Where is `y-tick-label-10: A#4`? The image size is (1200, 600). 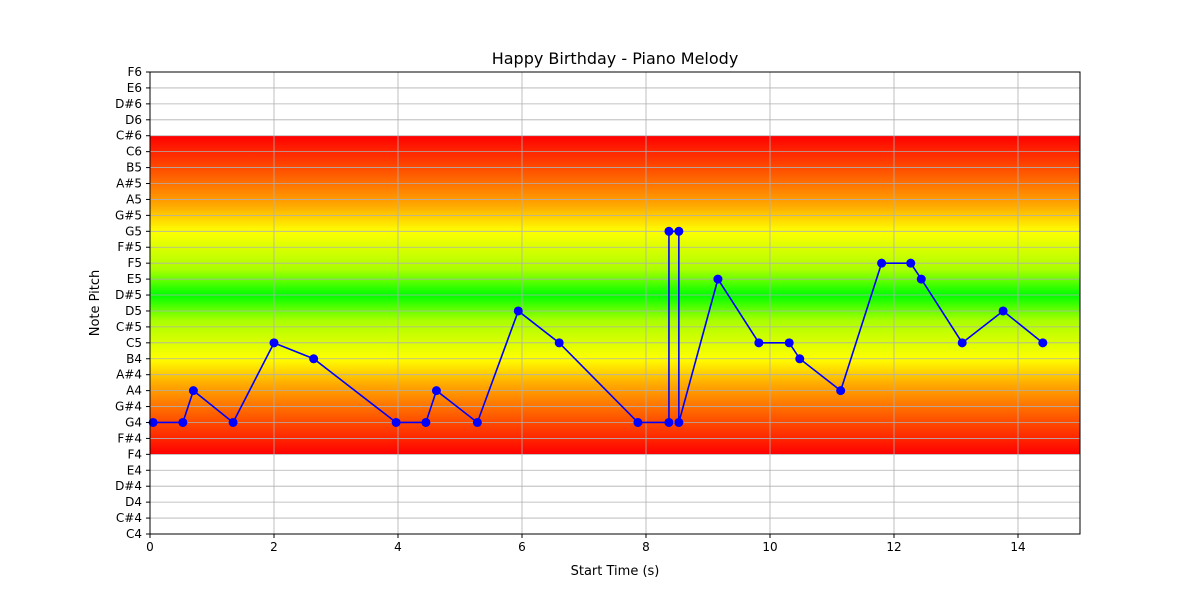 y-tick-label-10: A#4 is located at coordinates (129, 375).